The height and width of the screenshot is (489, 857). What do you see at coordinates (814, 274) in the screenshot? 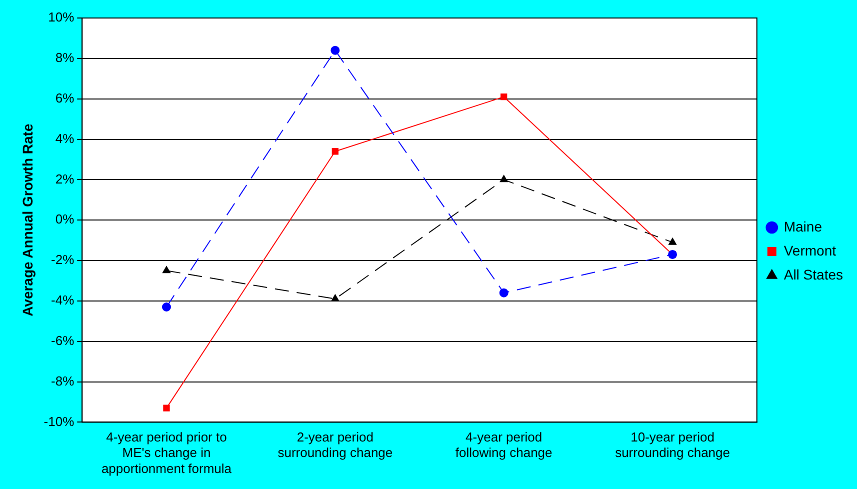
I see `legend-label: All States` at bounding box center [814, 274].